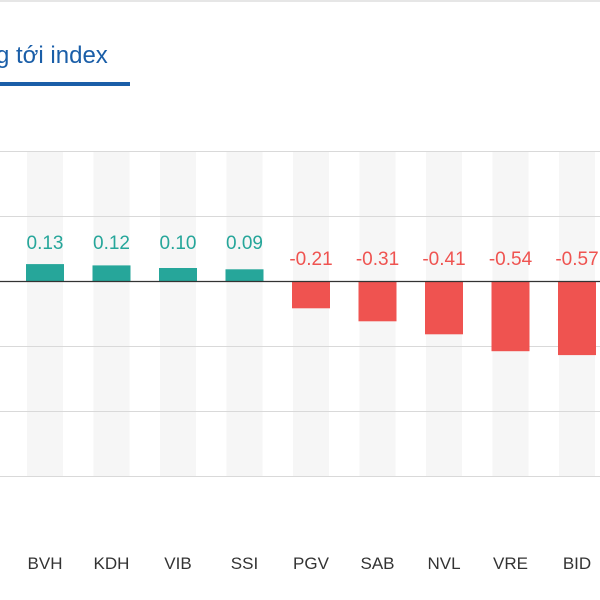 Image resolution: width=600 pixels, height=600 pixels. Describe the element at coordinates (45, 313) in the screenshot. I see `category-band-bvh` at that location.